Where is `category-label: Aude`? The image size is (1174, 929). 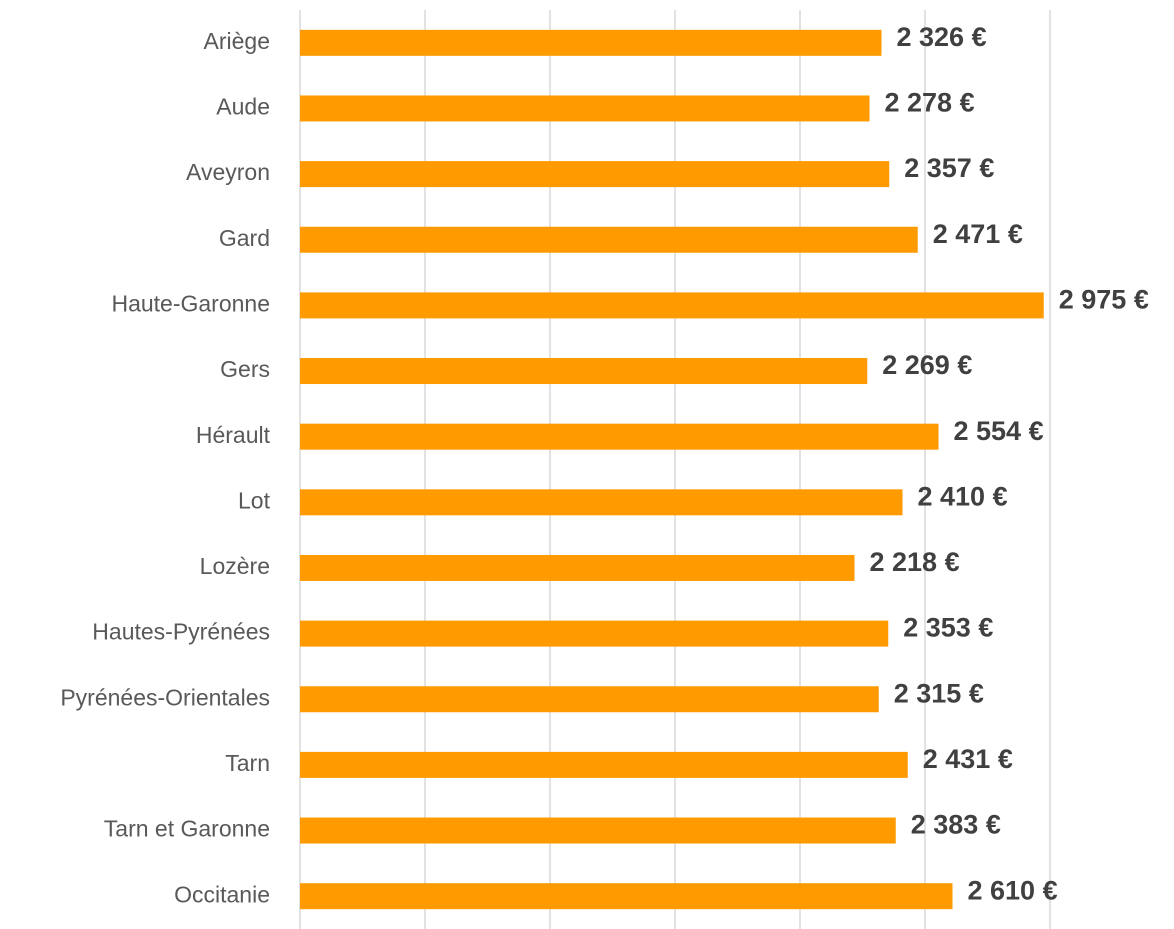
category-label: Aude is located at coordinates (243, 107).